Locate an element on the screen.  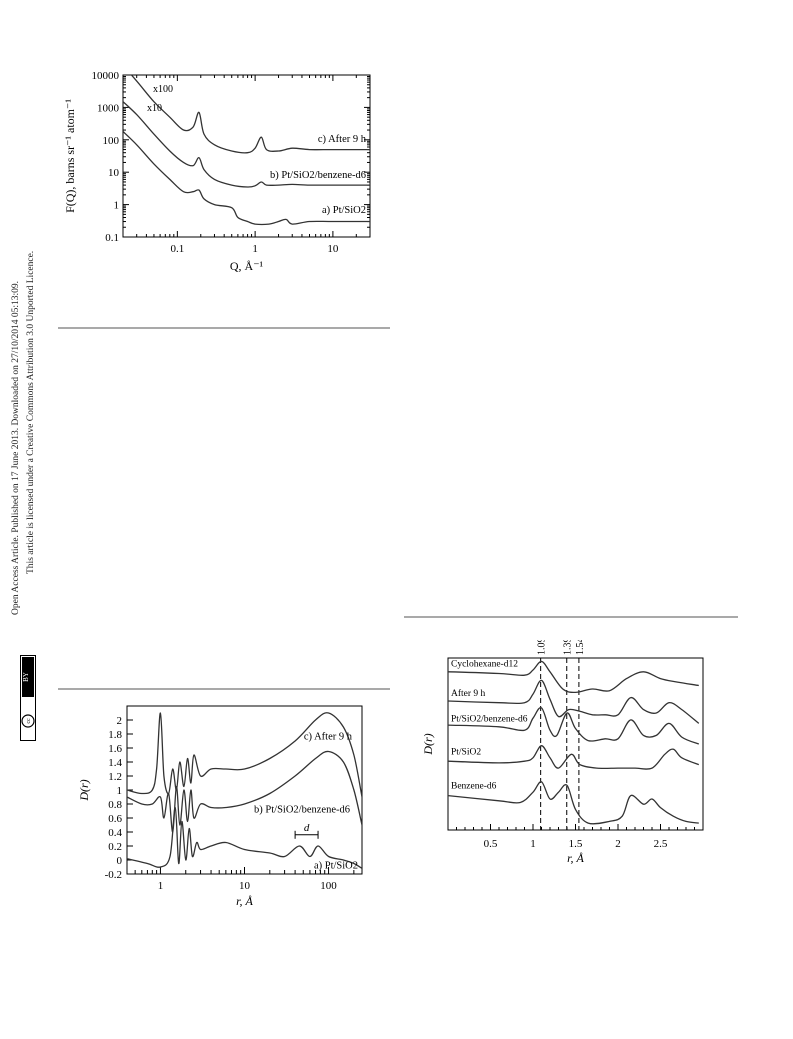
y-tick-label: 2 is located at coordinates (120, 721).